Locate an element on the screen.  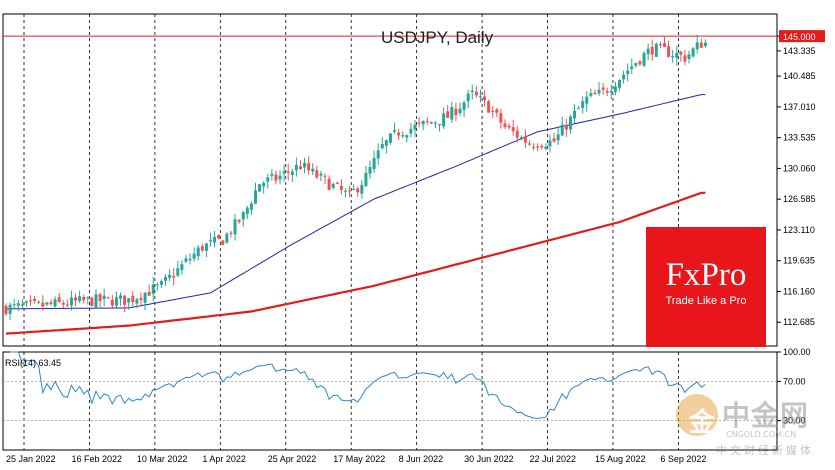
date-tick-label: 6 Sep 2022 is located at coordinates (683, 459).